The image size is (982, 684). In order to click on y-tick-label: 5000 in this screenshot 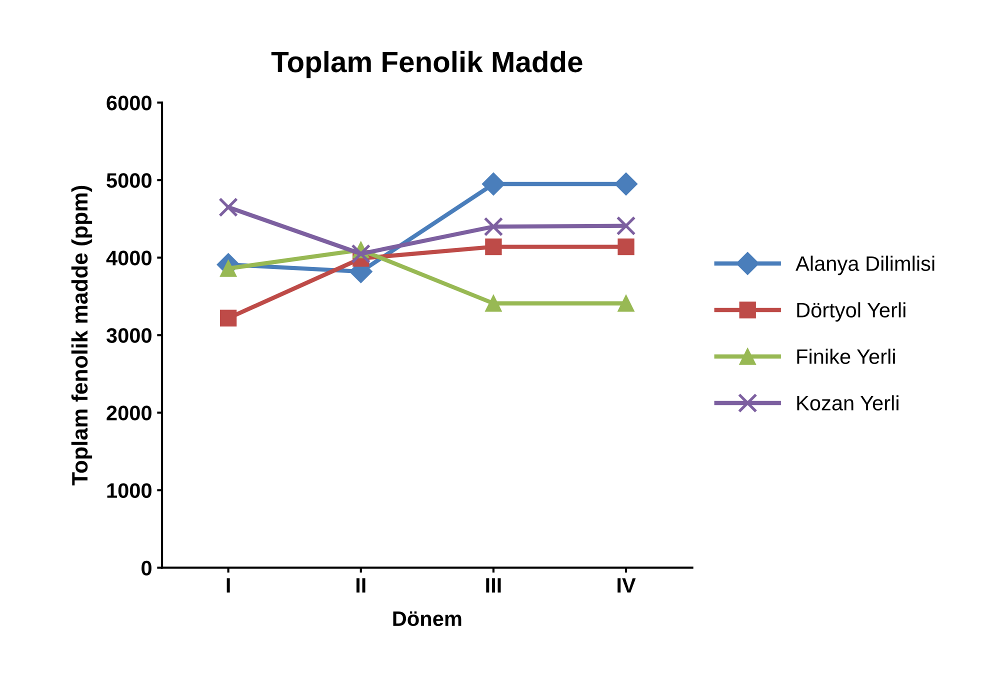, I will do `click(129, 180)`.